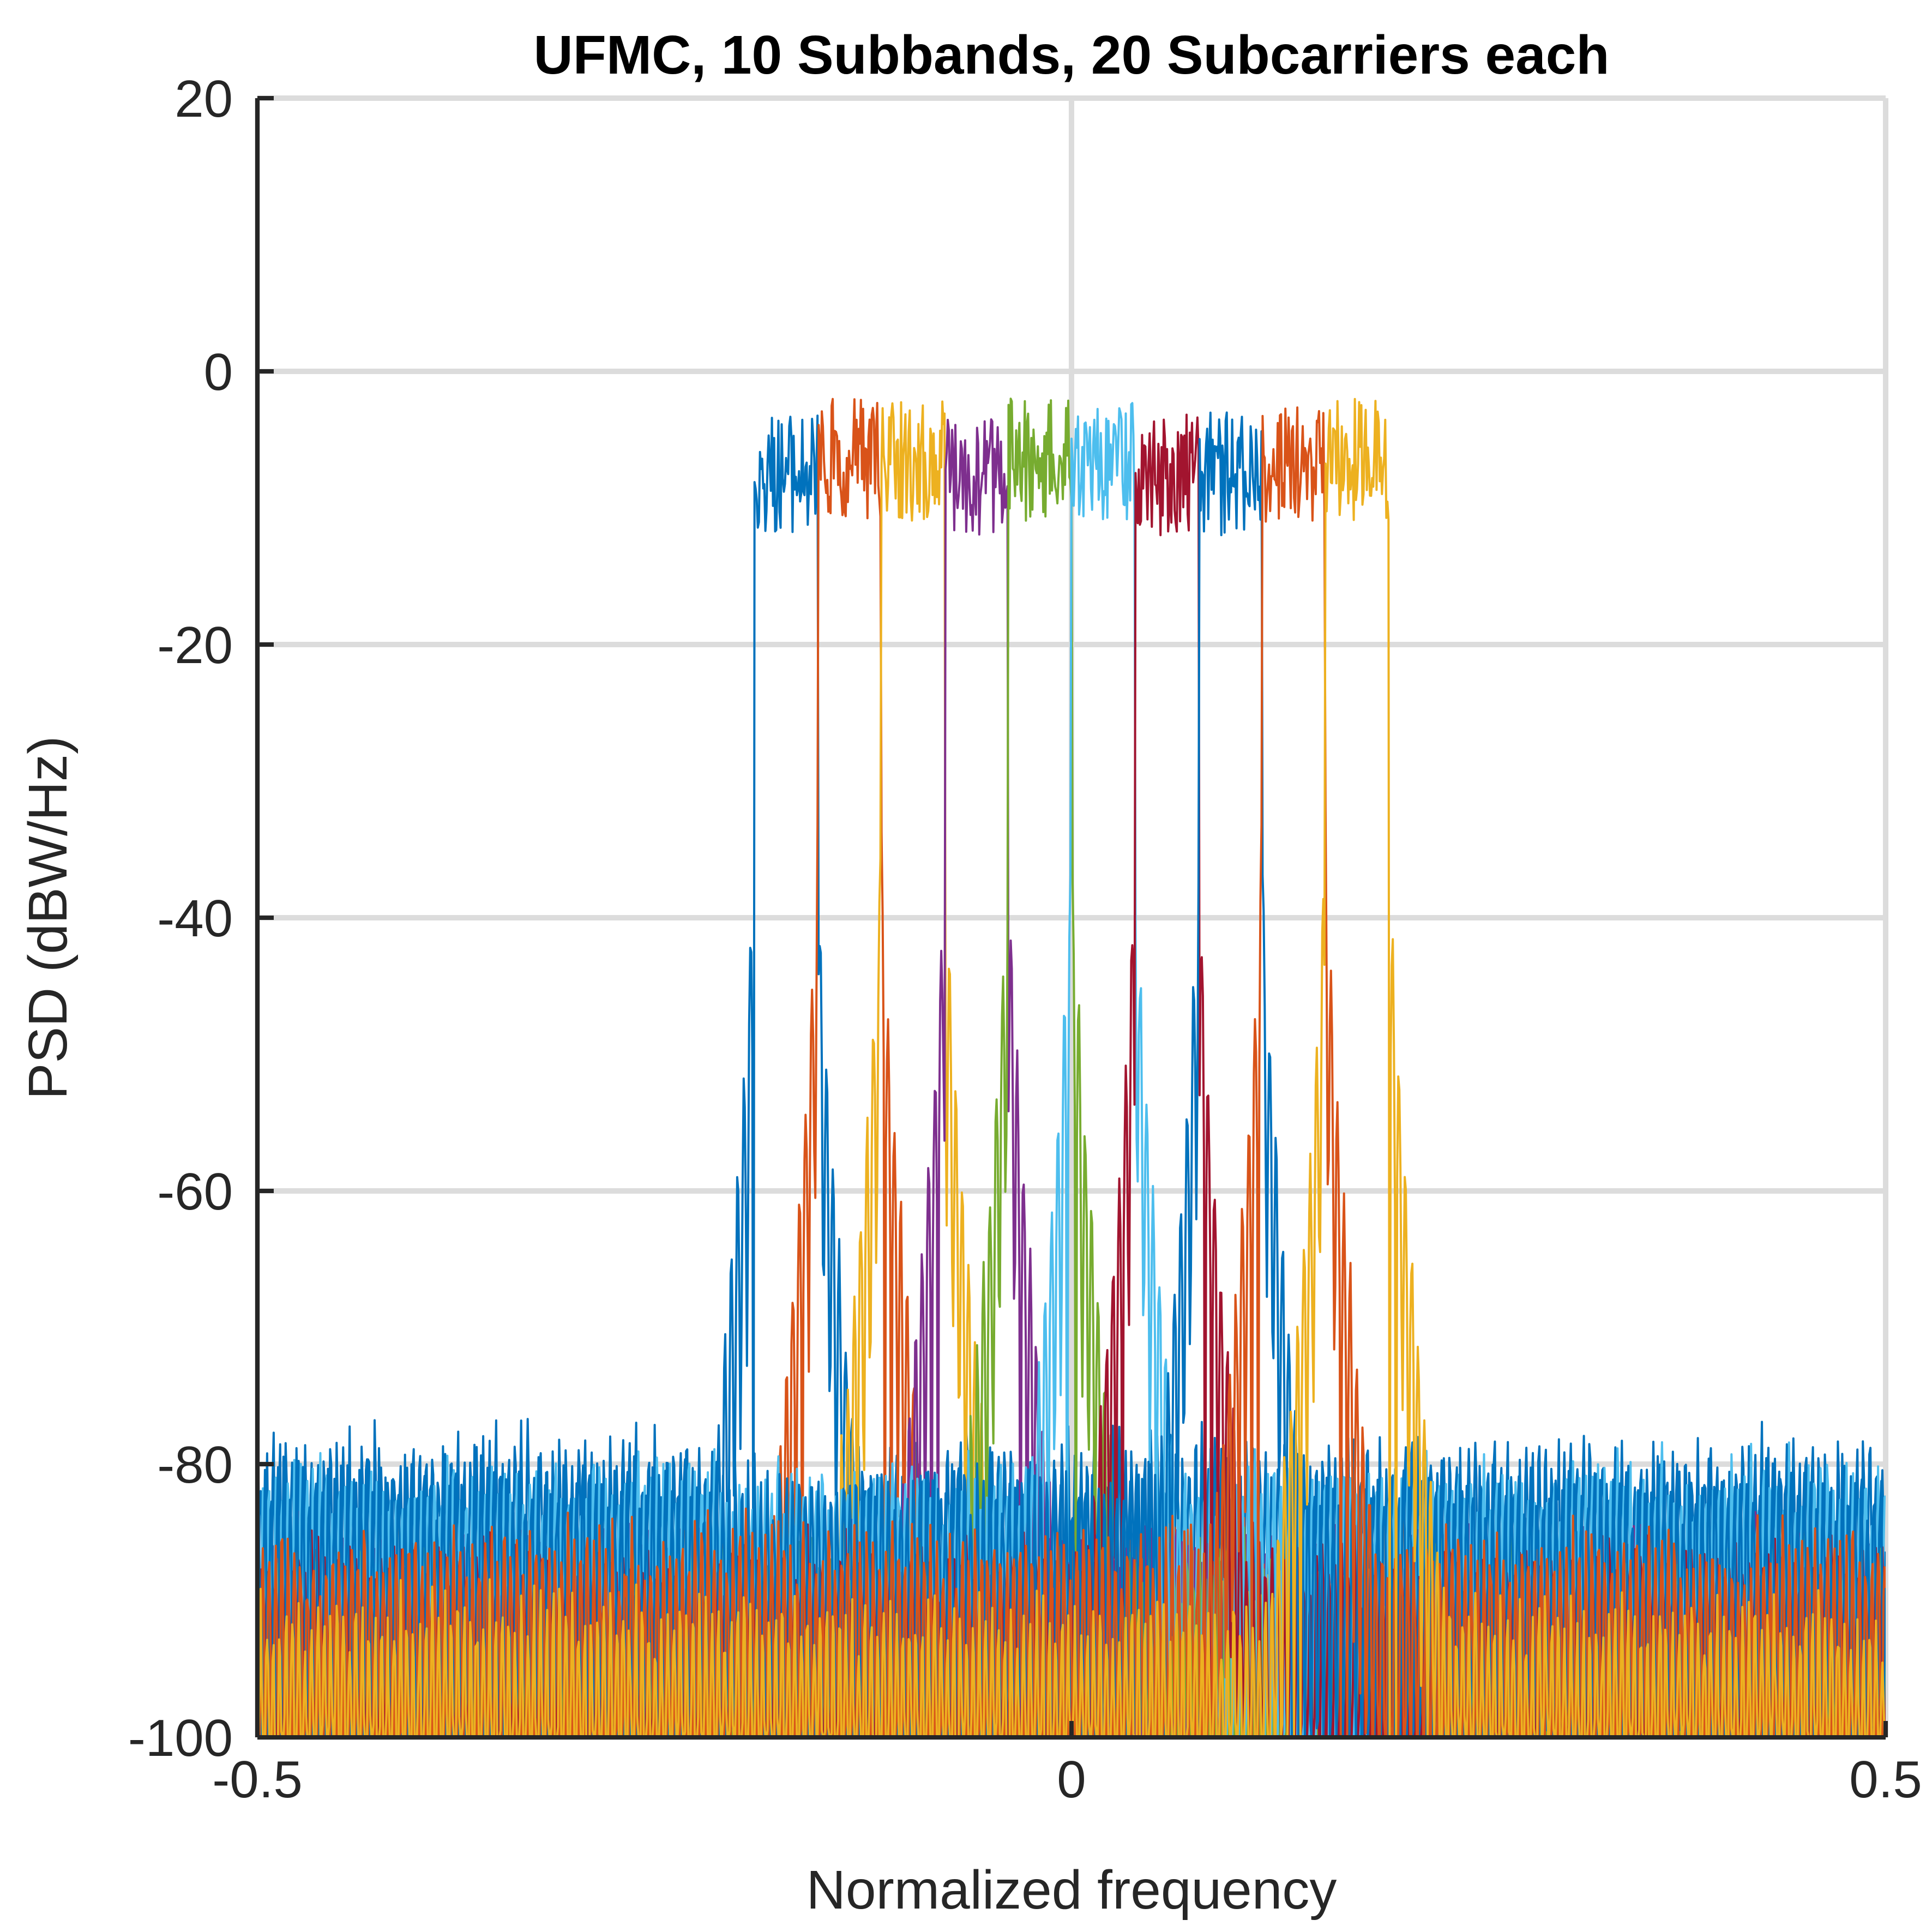 The width and height of the screenshot is (1932, 1932). What do you see at coordinates (1071, 1779) in the screenshot?
I see `x-tick-label: 0` at bounding box center [1071, 1779].